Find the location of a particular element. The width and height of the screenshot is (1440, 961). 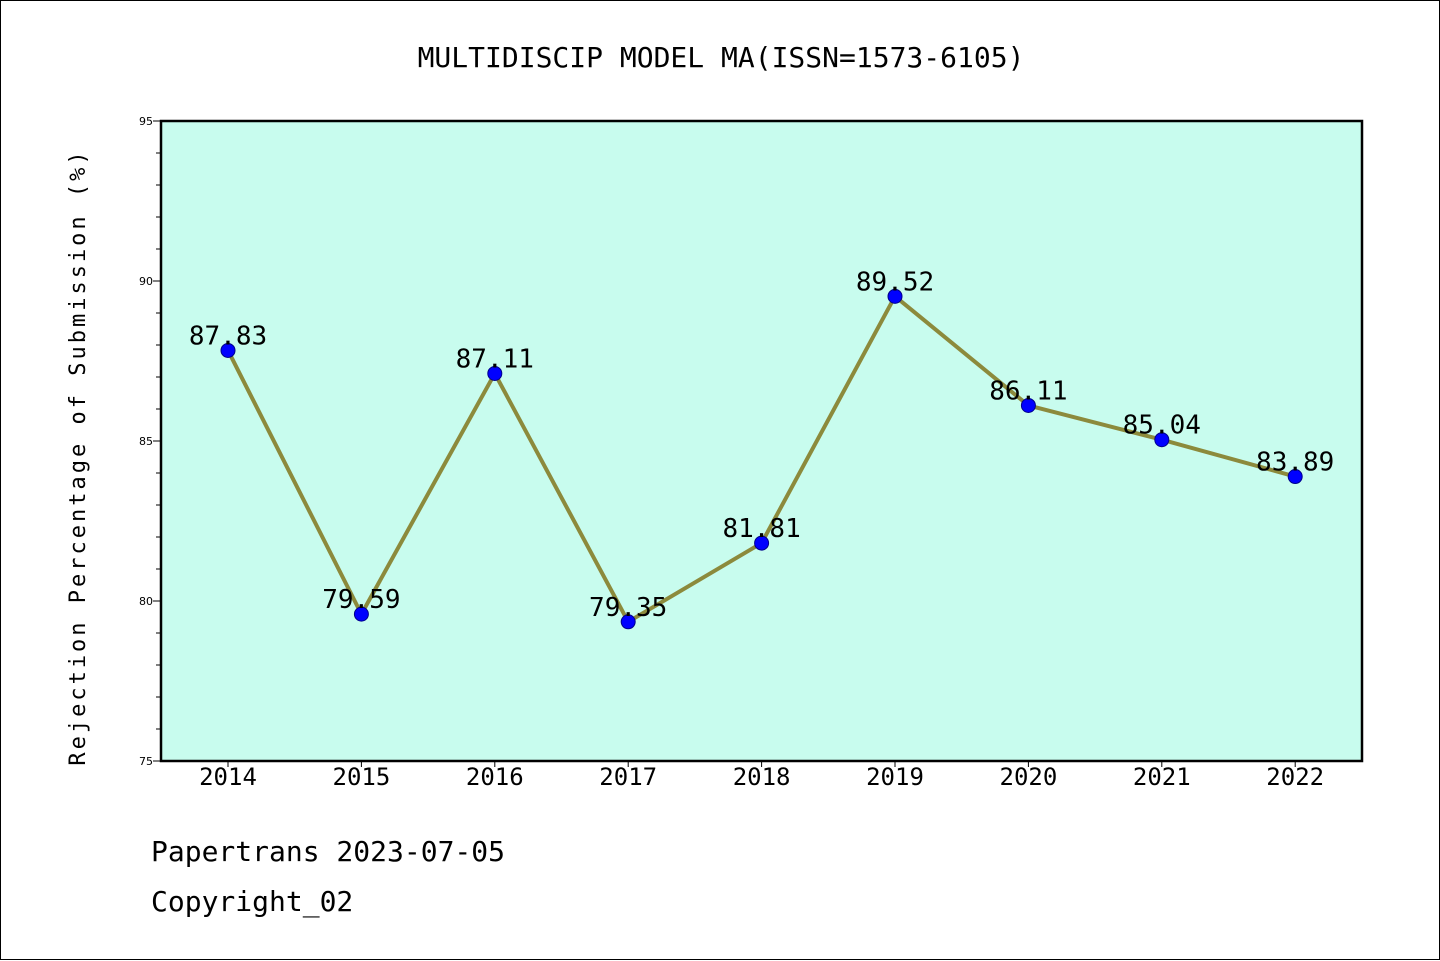

y-axis-label: Rejection Percentage of Submission (%) is located at coordinates (78, 456).